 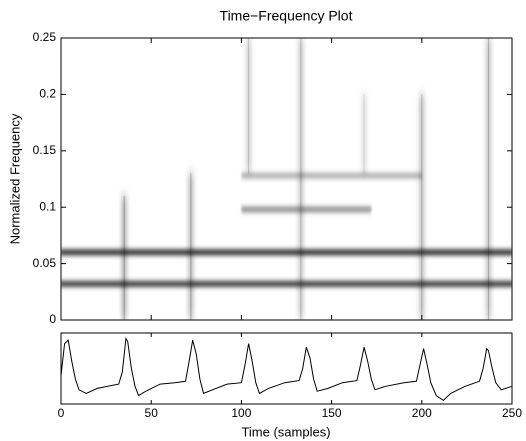 I want to click on signal-line, so click(x=286, y=369).